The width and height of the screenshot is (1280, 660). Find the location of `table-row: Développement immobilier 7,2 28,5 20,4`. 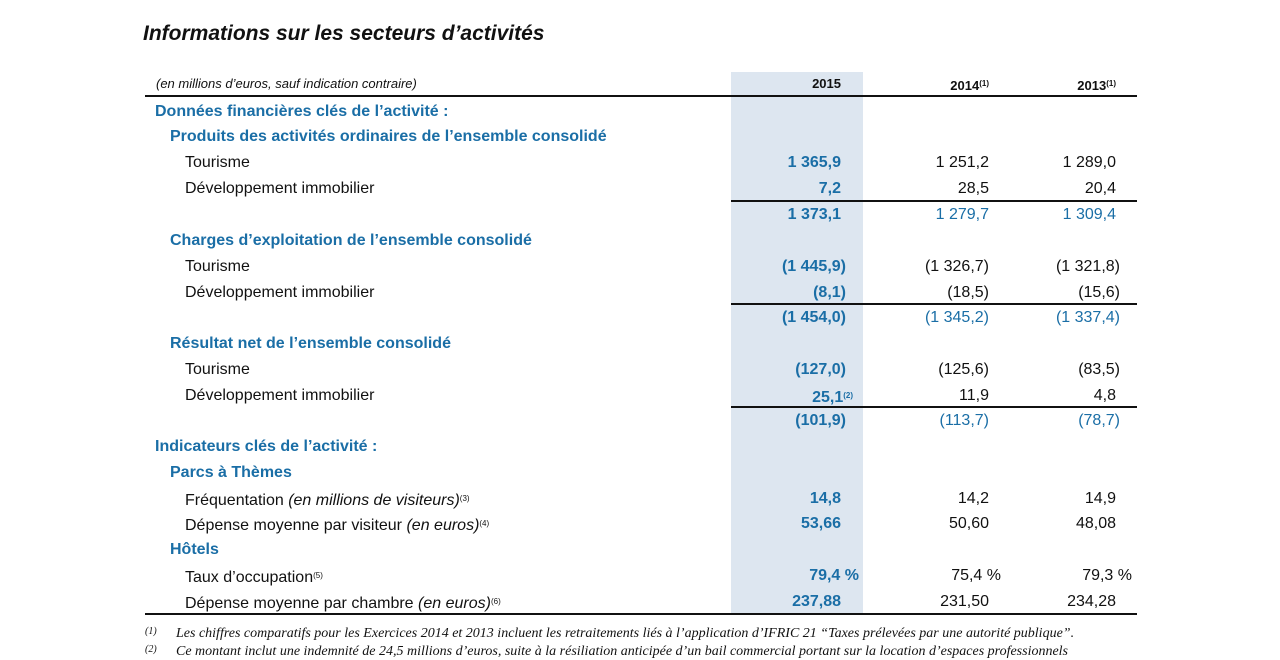

table-row: Développement immobilier 7,2 28,5 20,4 is located at coordinates (650, 188).